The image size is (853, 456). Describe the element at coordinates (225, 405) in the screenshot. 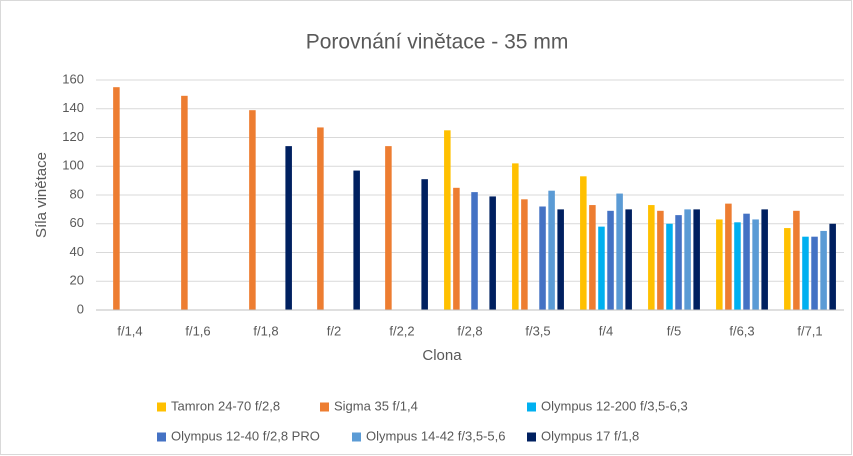

I see `legend-label: Tamron 24-70 f/2,8` at that location.